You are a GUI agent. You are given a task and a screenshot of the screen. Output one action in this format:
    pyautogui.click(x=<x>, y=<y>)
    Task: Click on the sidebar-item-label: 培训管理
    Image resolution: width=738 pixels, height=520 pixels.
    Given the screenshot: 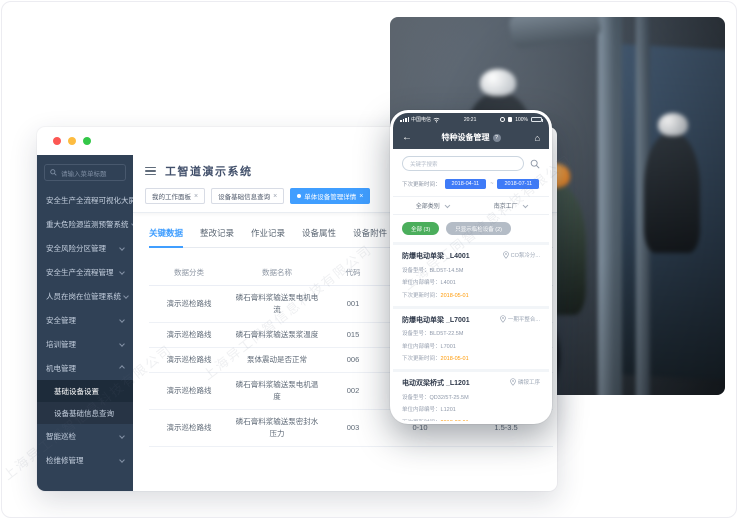 What is the action you would take?
    pyautogui.click(x=61, y=344)
    